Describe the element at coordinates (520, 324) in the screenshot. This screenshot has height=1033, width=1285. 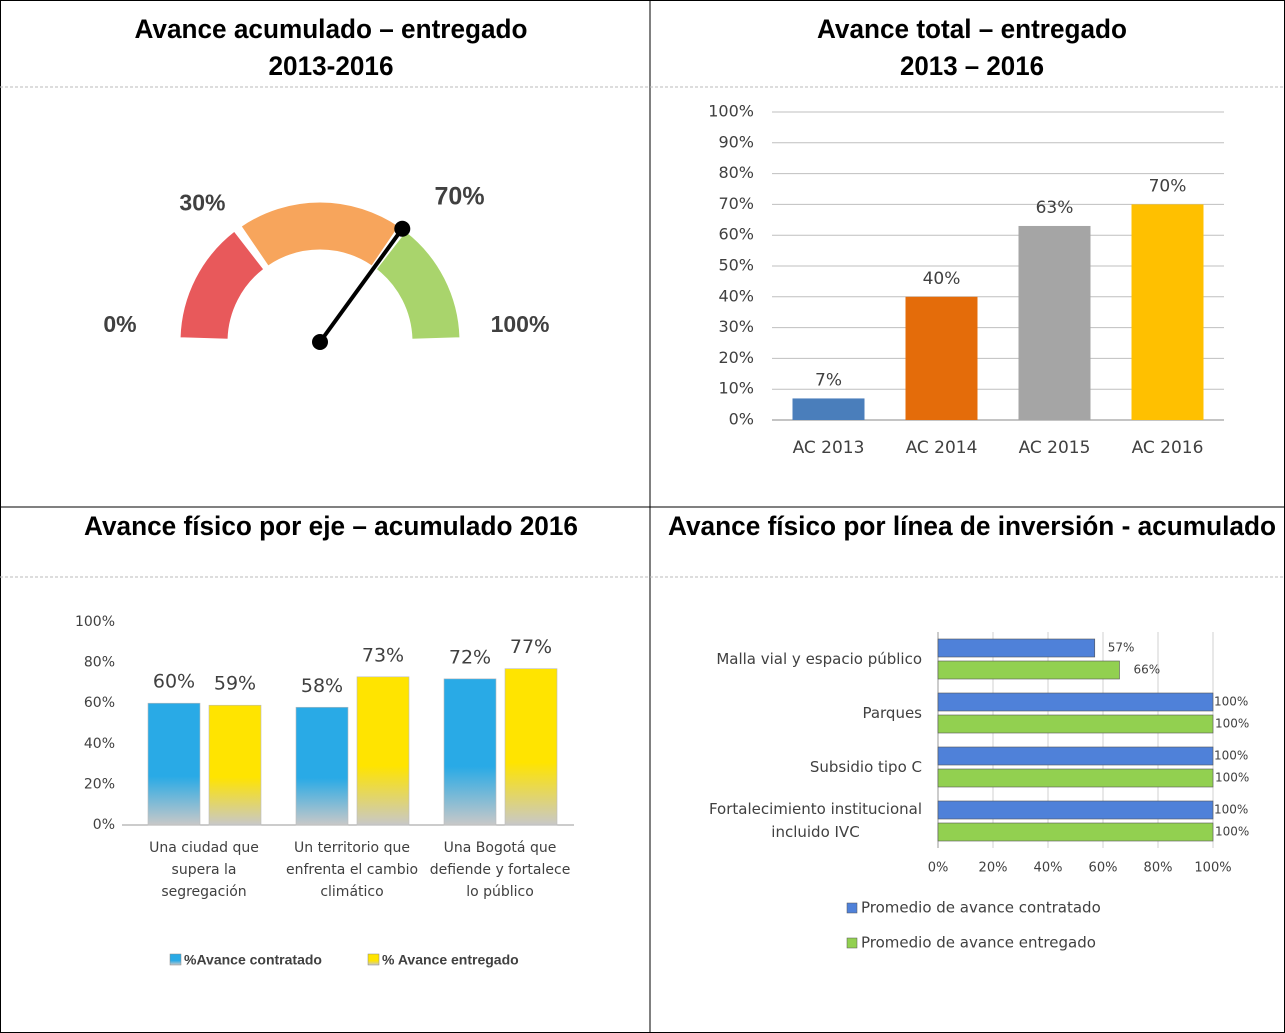
I see `gauge-tick-label: 100%` at that location.